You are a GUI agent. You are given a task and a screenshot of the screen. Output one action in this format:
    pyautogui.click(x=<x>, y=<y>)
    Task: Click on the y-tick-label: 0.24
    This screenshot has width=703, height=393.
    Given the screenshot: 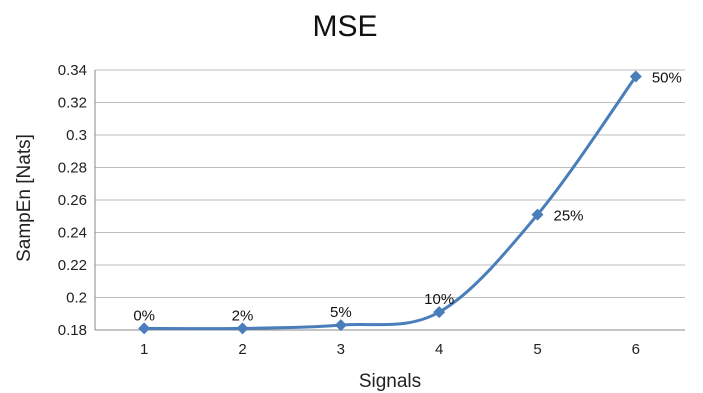 What is the action you would take?
    pyautogui.click(x=72, y=233)
    